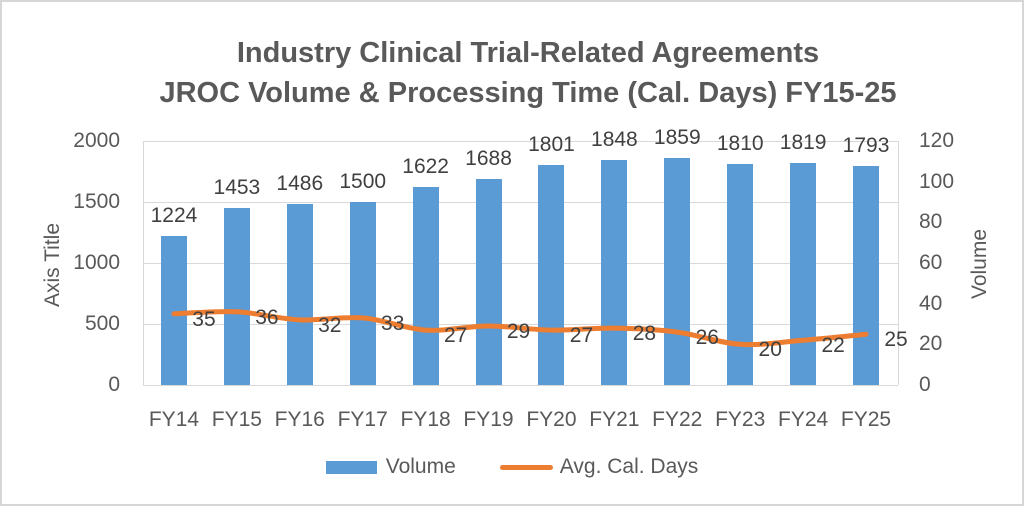  What do you see at coordinates (551, 145) in the screenshot?
I see `bar-value-label: 1801` at bounding box center [551, 145].